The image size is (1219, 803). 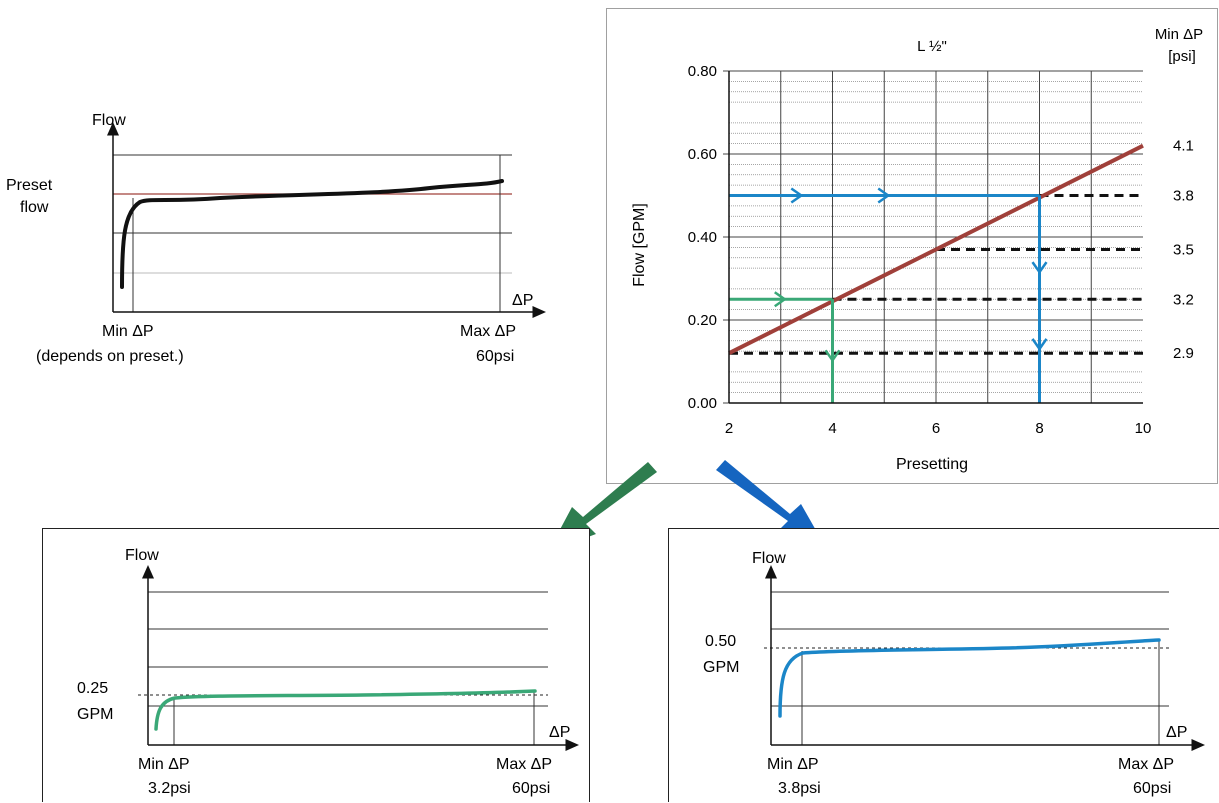 What do you see at coordinates (702, 237) in the screenshot?
I see `y-tick-label: 0.40` at bounding box center [702, 237].